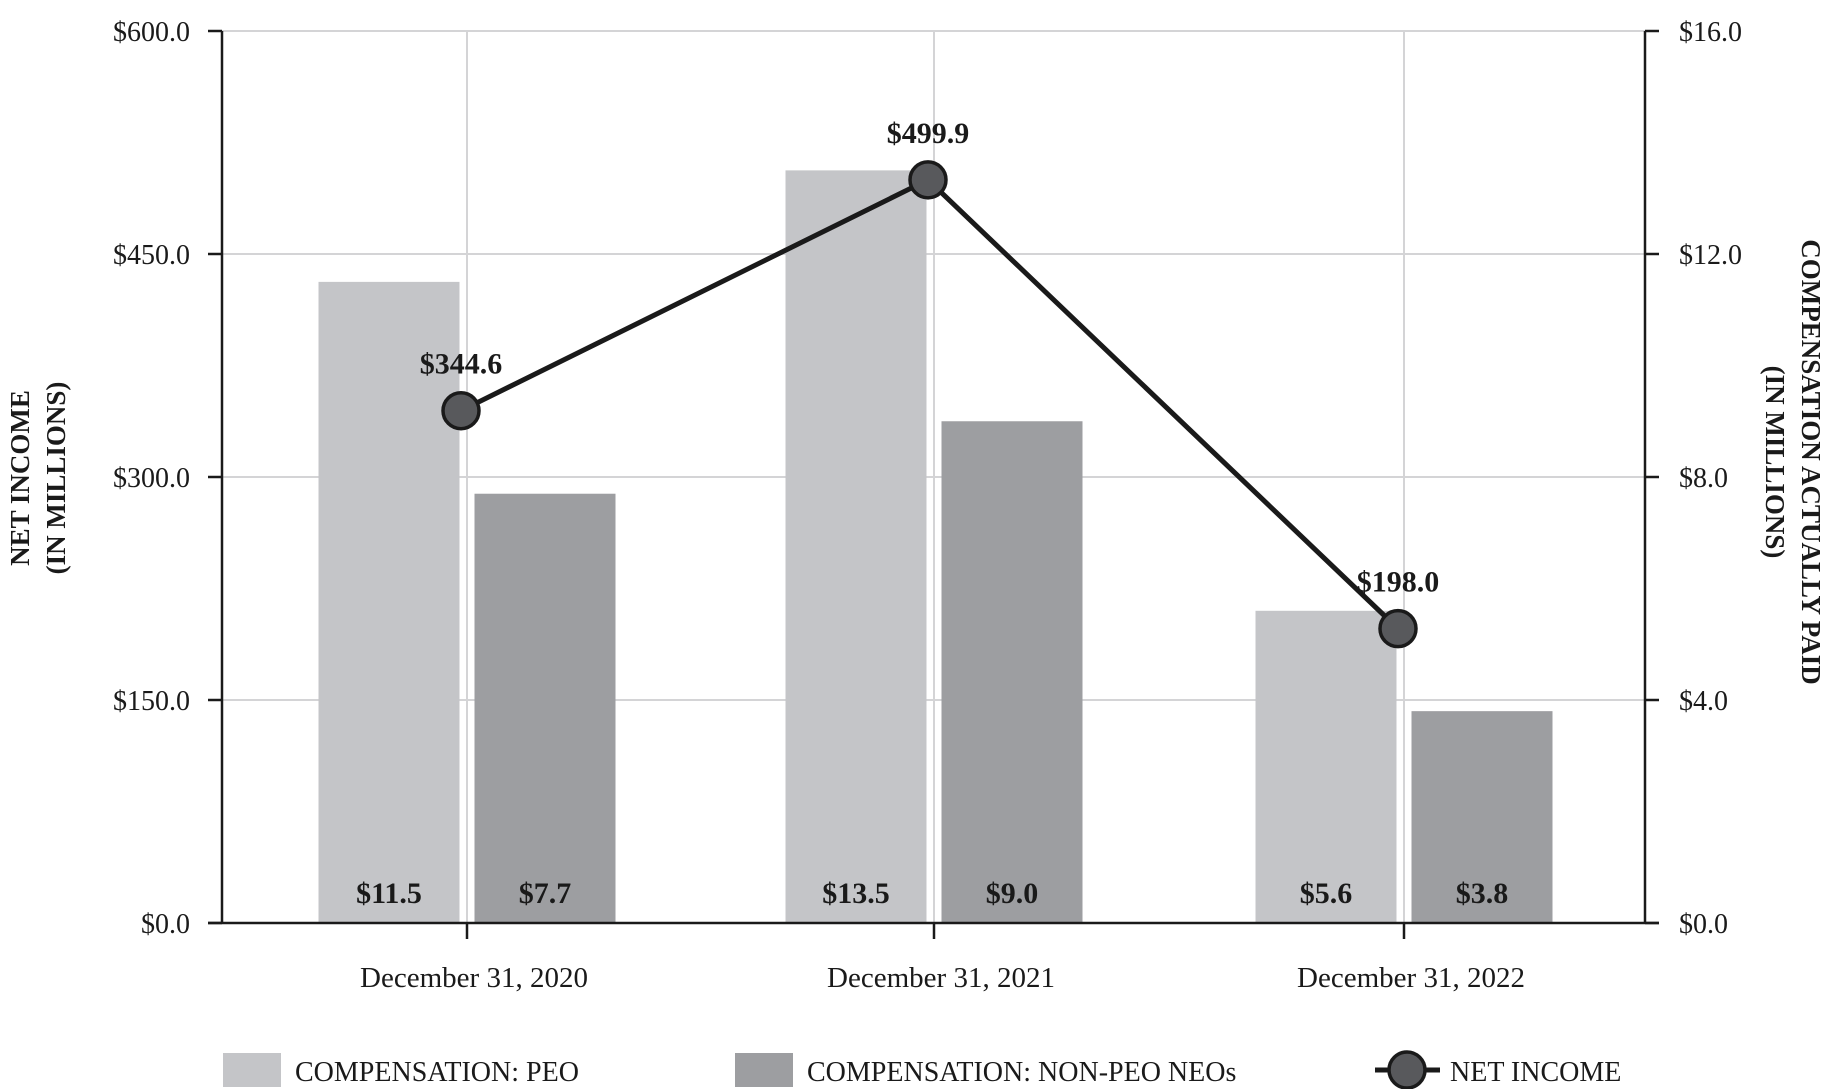 This screenshot has height=1089, width=1829. What do you see at coordinates (151, 32) in the screenshot?
I see `left-tick-label-4: $600.0` at bounding box center [151, 32].